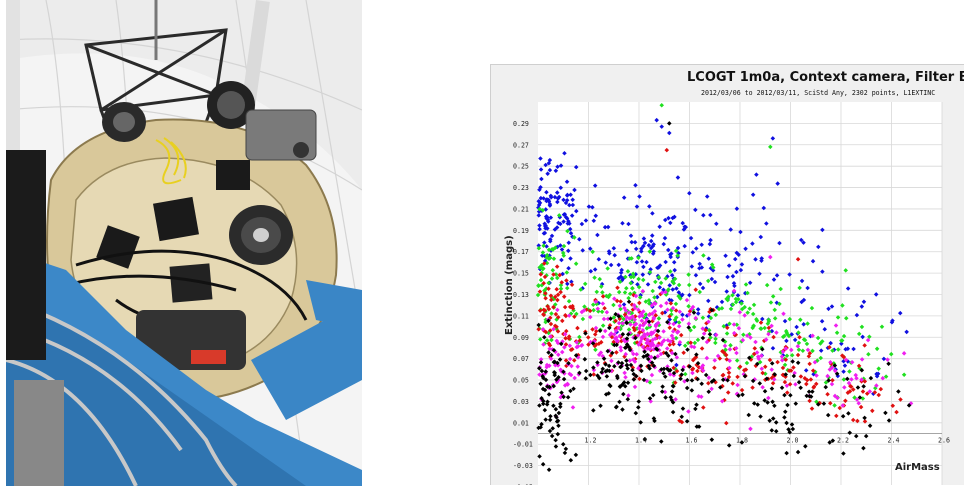 The height and width of the screenshot is (486, 964). What do you see at coordinates (692, 441) in the screenshot?
I see `x-tick-label: 1.6` at bounding box center [692, 441].